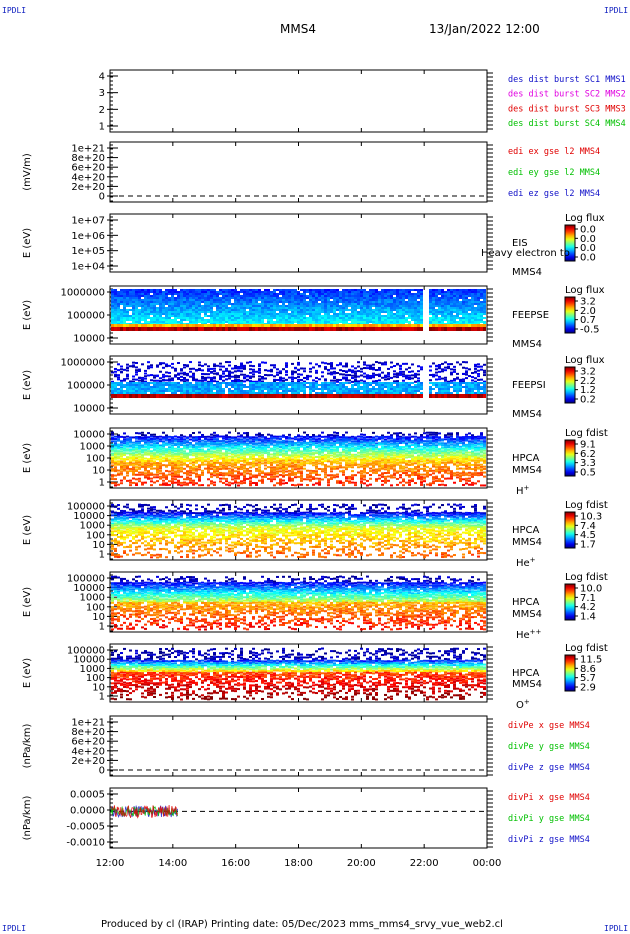  Describe the element at coordinates (520, 243) in the screenshot. I see `instrument-label: EIS` at that location.